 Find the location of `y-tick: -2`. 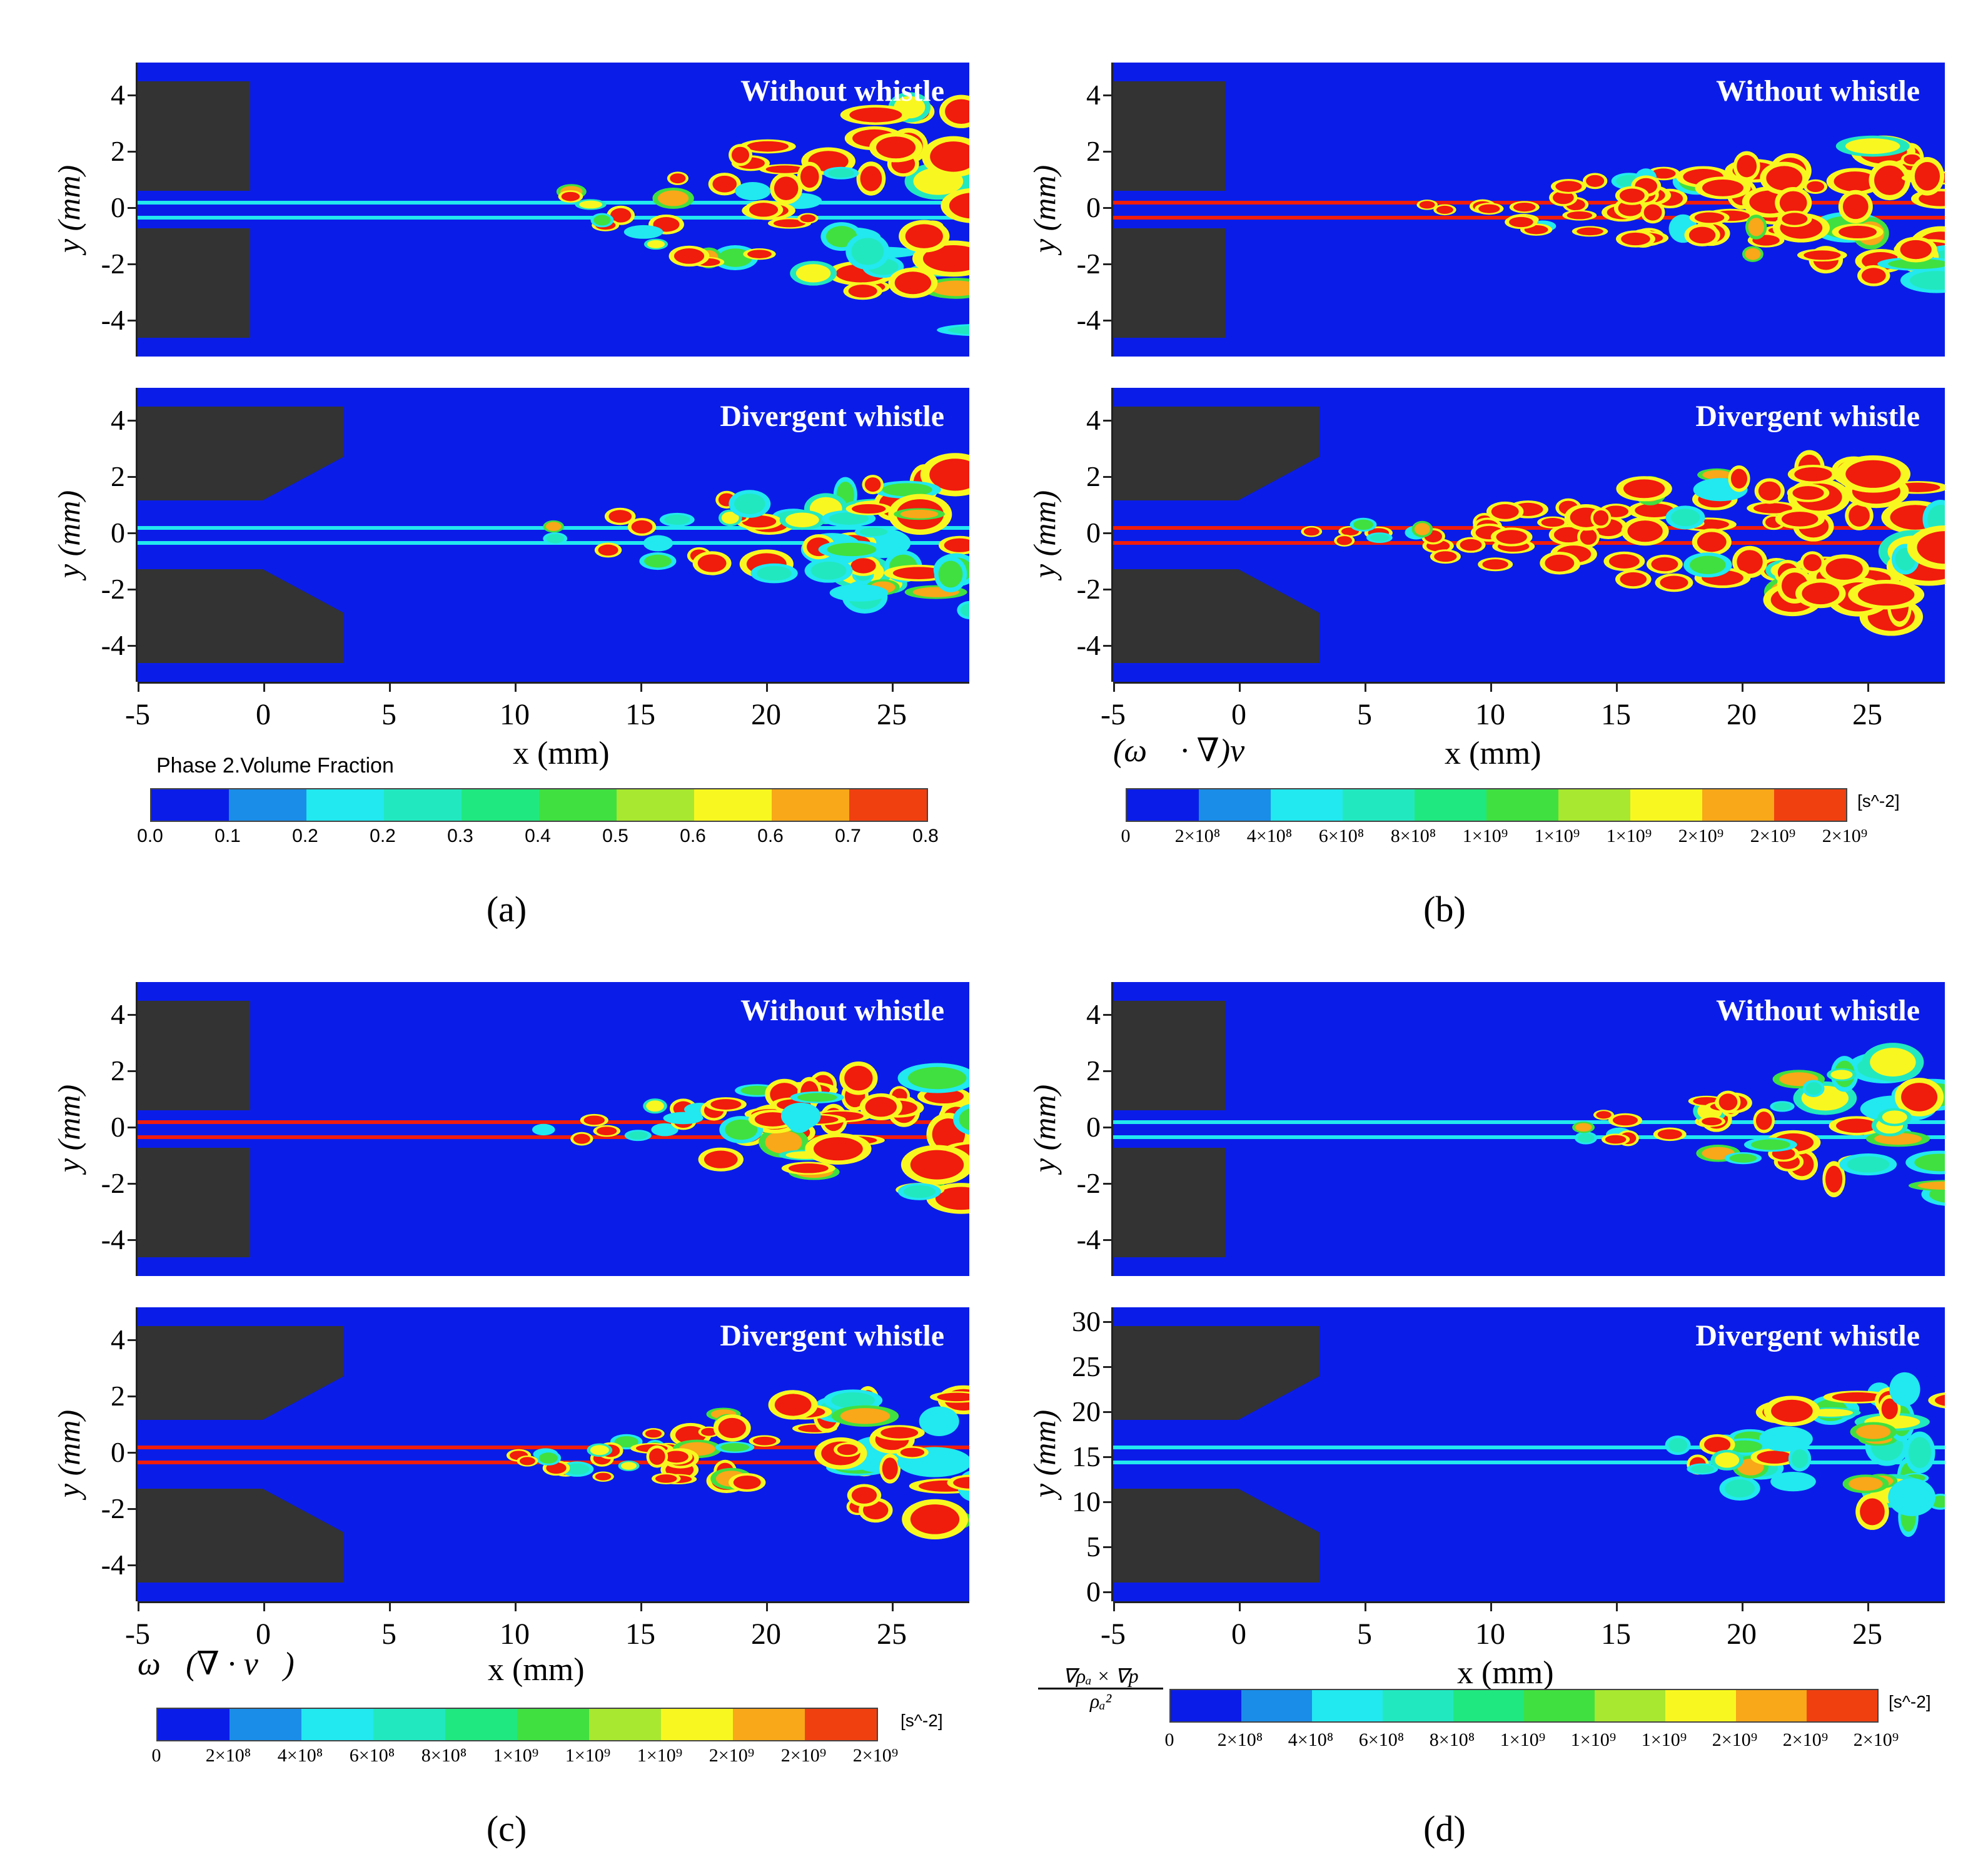

y-tick: -2 is located at coordinates (113, 589).